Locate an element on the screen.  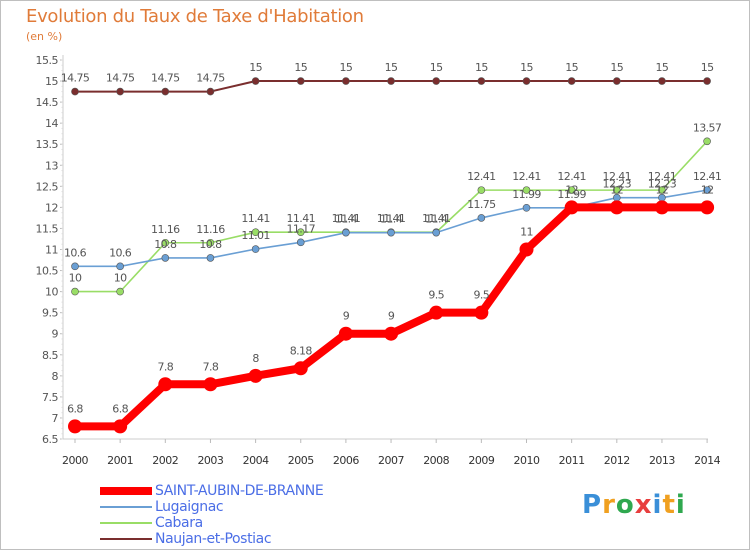
x-tick-label: 2000 is located at coordinates (75, 460).